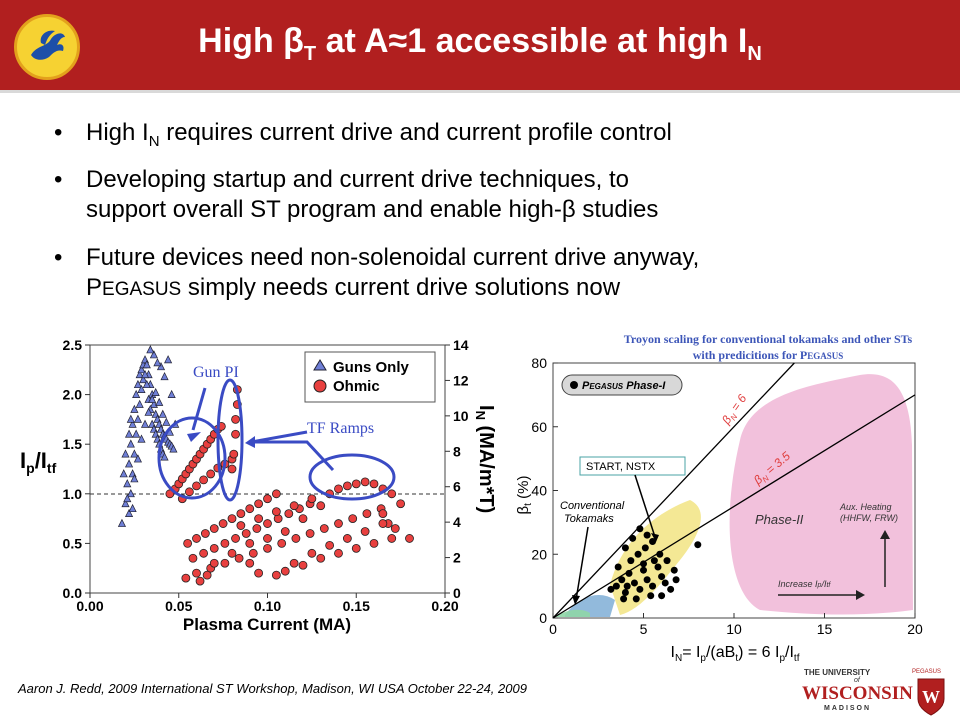  I want to click on svg-text: of, so click(857, 680).